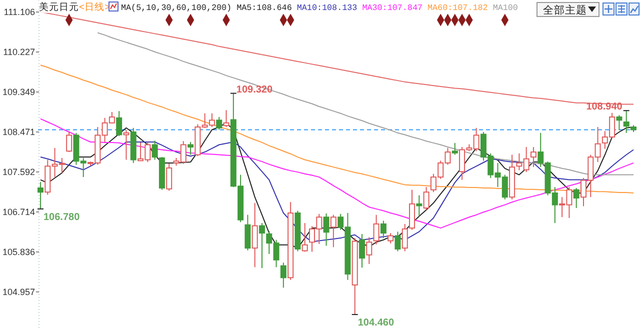 This screenshot has height=330, width=640. What do you see at coordinates (264, 8) in the screenshot?
I see `text: MA5:108.646` at bounding box center [264, 8].